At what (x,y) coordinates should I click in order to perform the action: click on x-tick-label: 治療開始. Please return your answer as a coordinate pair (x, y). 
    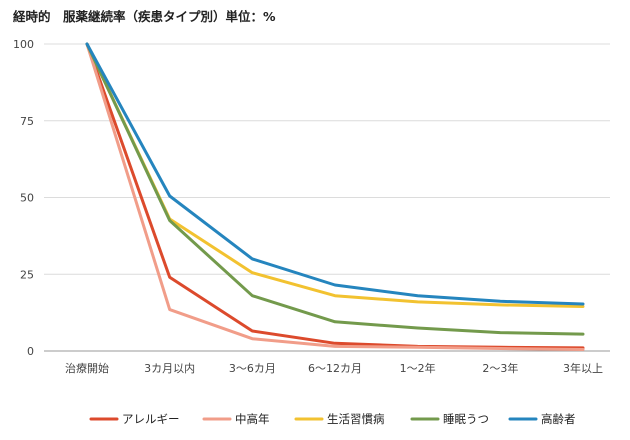
    Looking at the image, I should click on (87, 368).